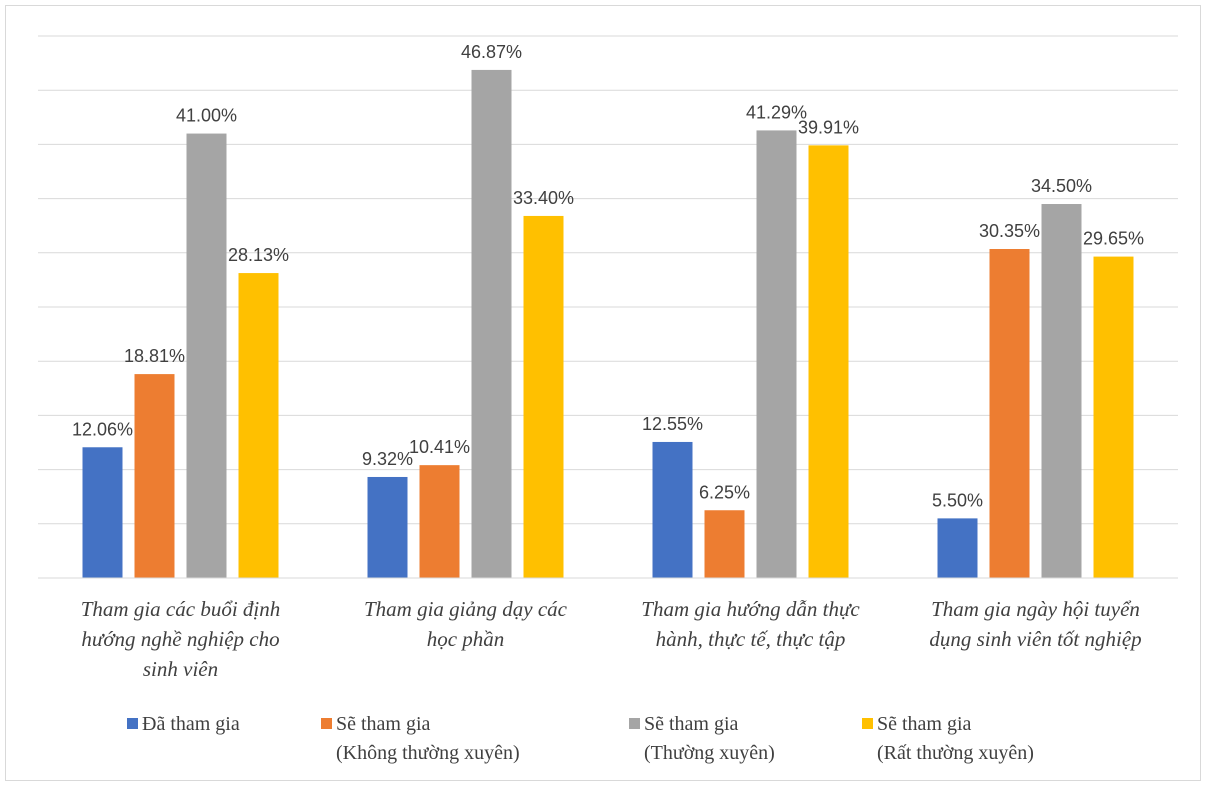 This screenshot has height=787, width=1207. What do you see at coordinates (1009, 231) in the screenshot?
I see `data-label: 30.35%` at bounding box center [1009, 231].